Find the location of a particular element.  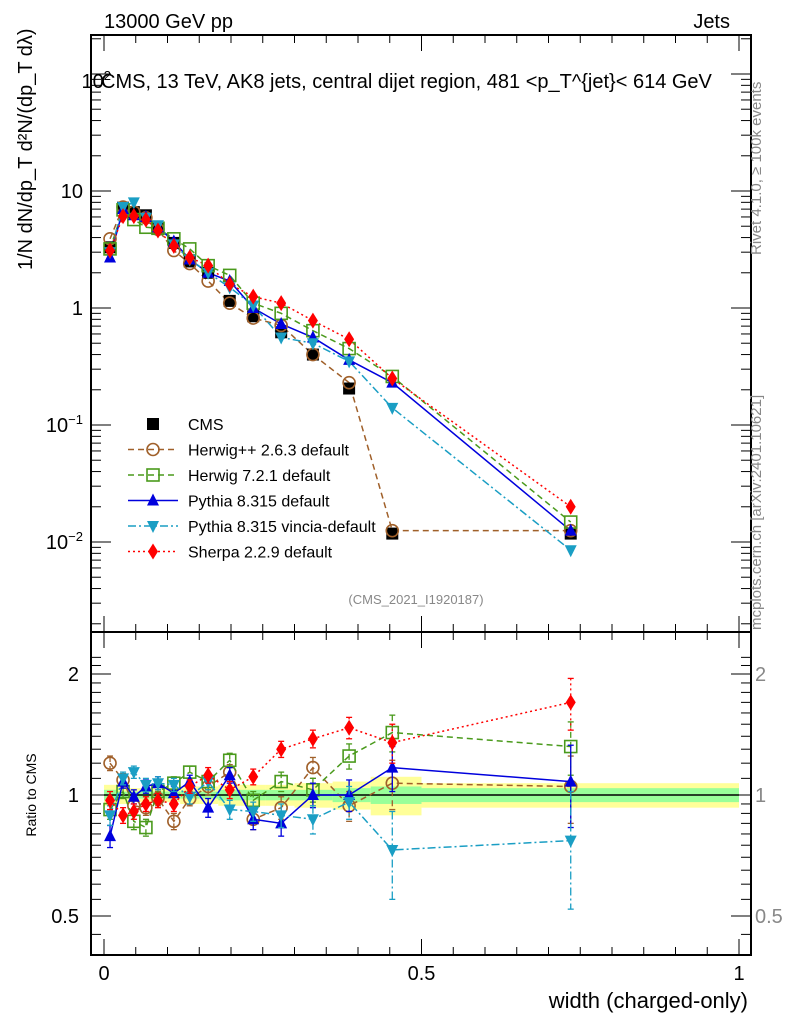

legend-item: Herwig++ 2.6.3 default is located at coordinates (239, 451).